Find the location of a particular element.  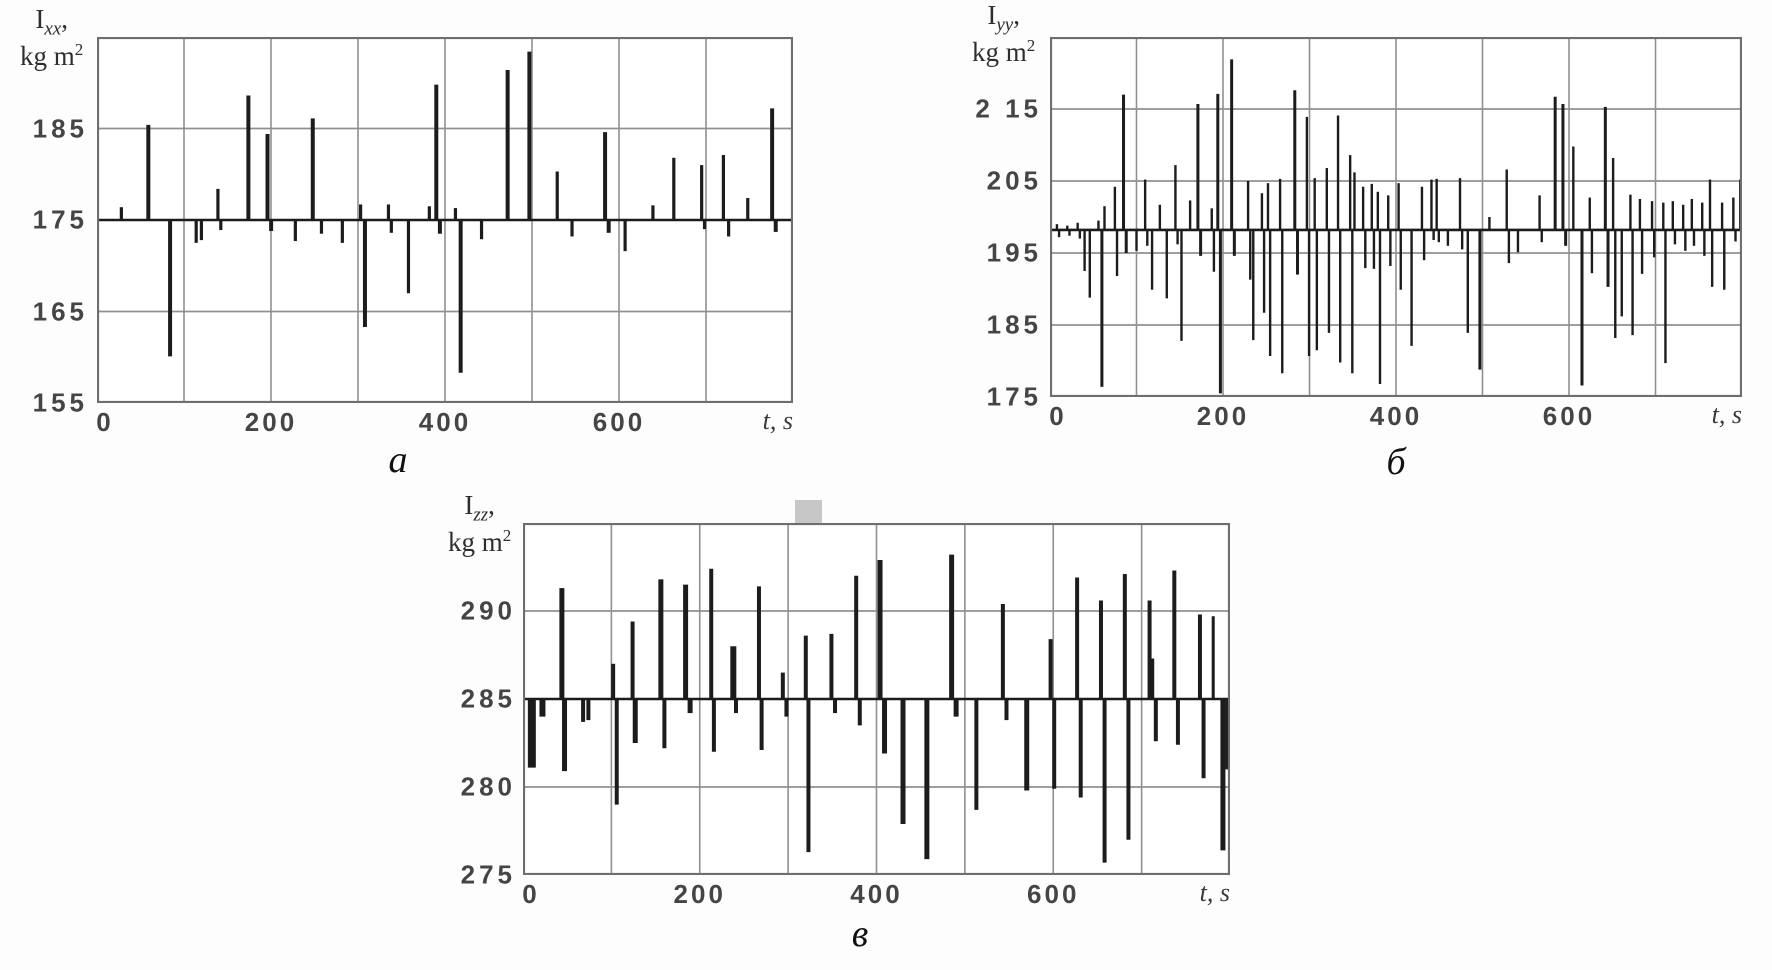

chart-v-xtick-200: 200 is located at coordinates (699, 894).